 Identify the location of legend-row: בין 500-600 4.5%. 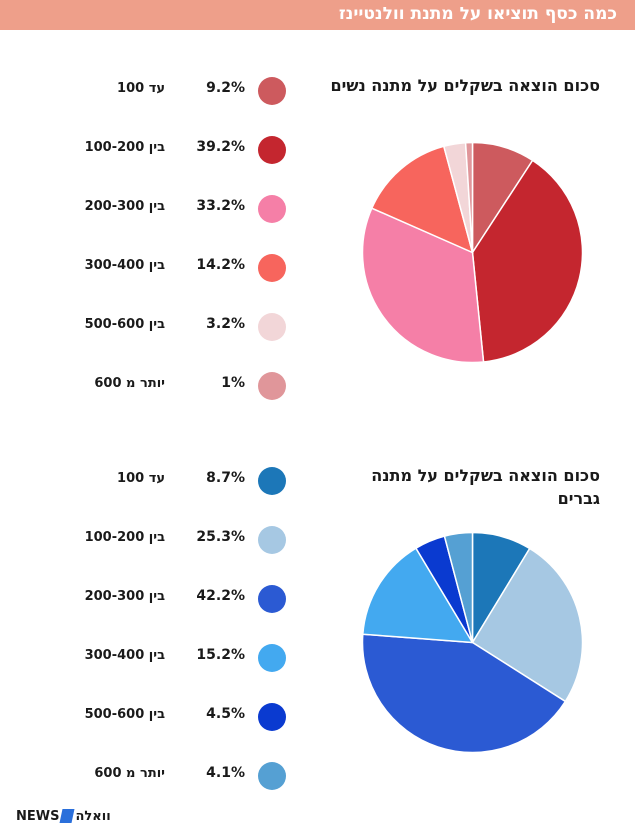
(150, 716).